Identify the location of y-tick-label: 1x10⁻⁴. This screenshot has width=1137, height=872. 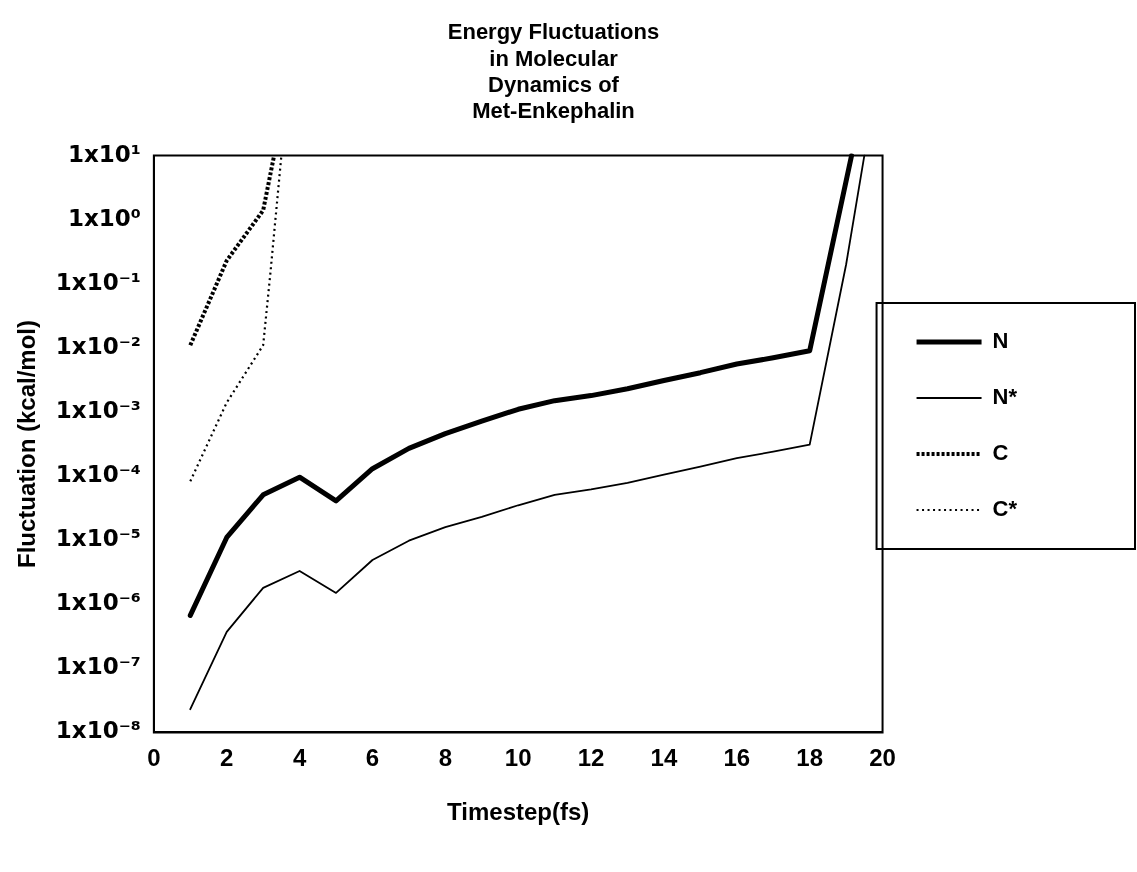
(98, 474).